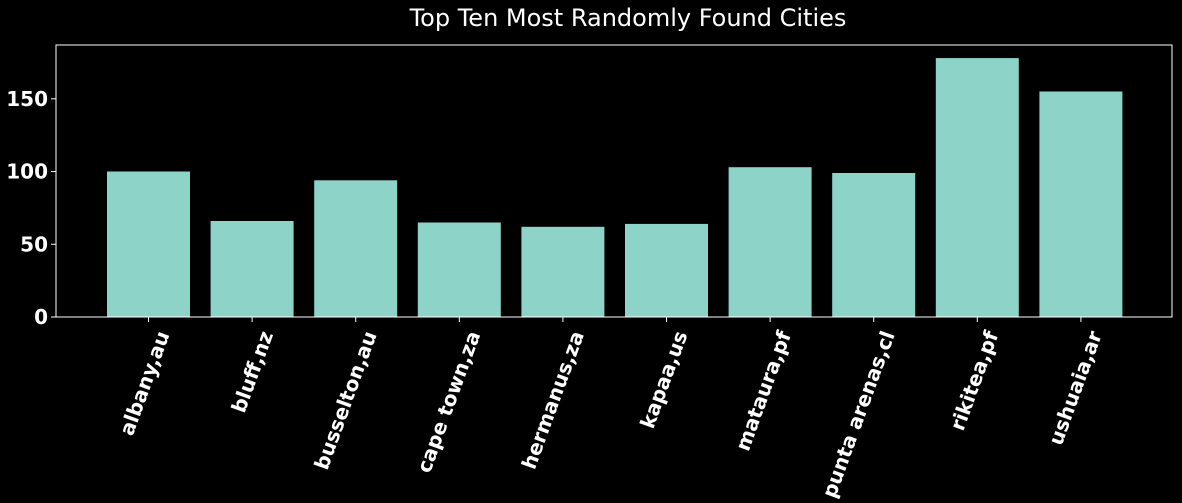 Image resolution: width=1182 pixels, height=503 pixels. Describe the element at coordinates (459, 269) in the screenshot. I see `bar-cape-town-za` at that location.